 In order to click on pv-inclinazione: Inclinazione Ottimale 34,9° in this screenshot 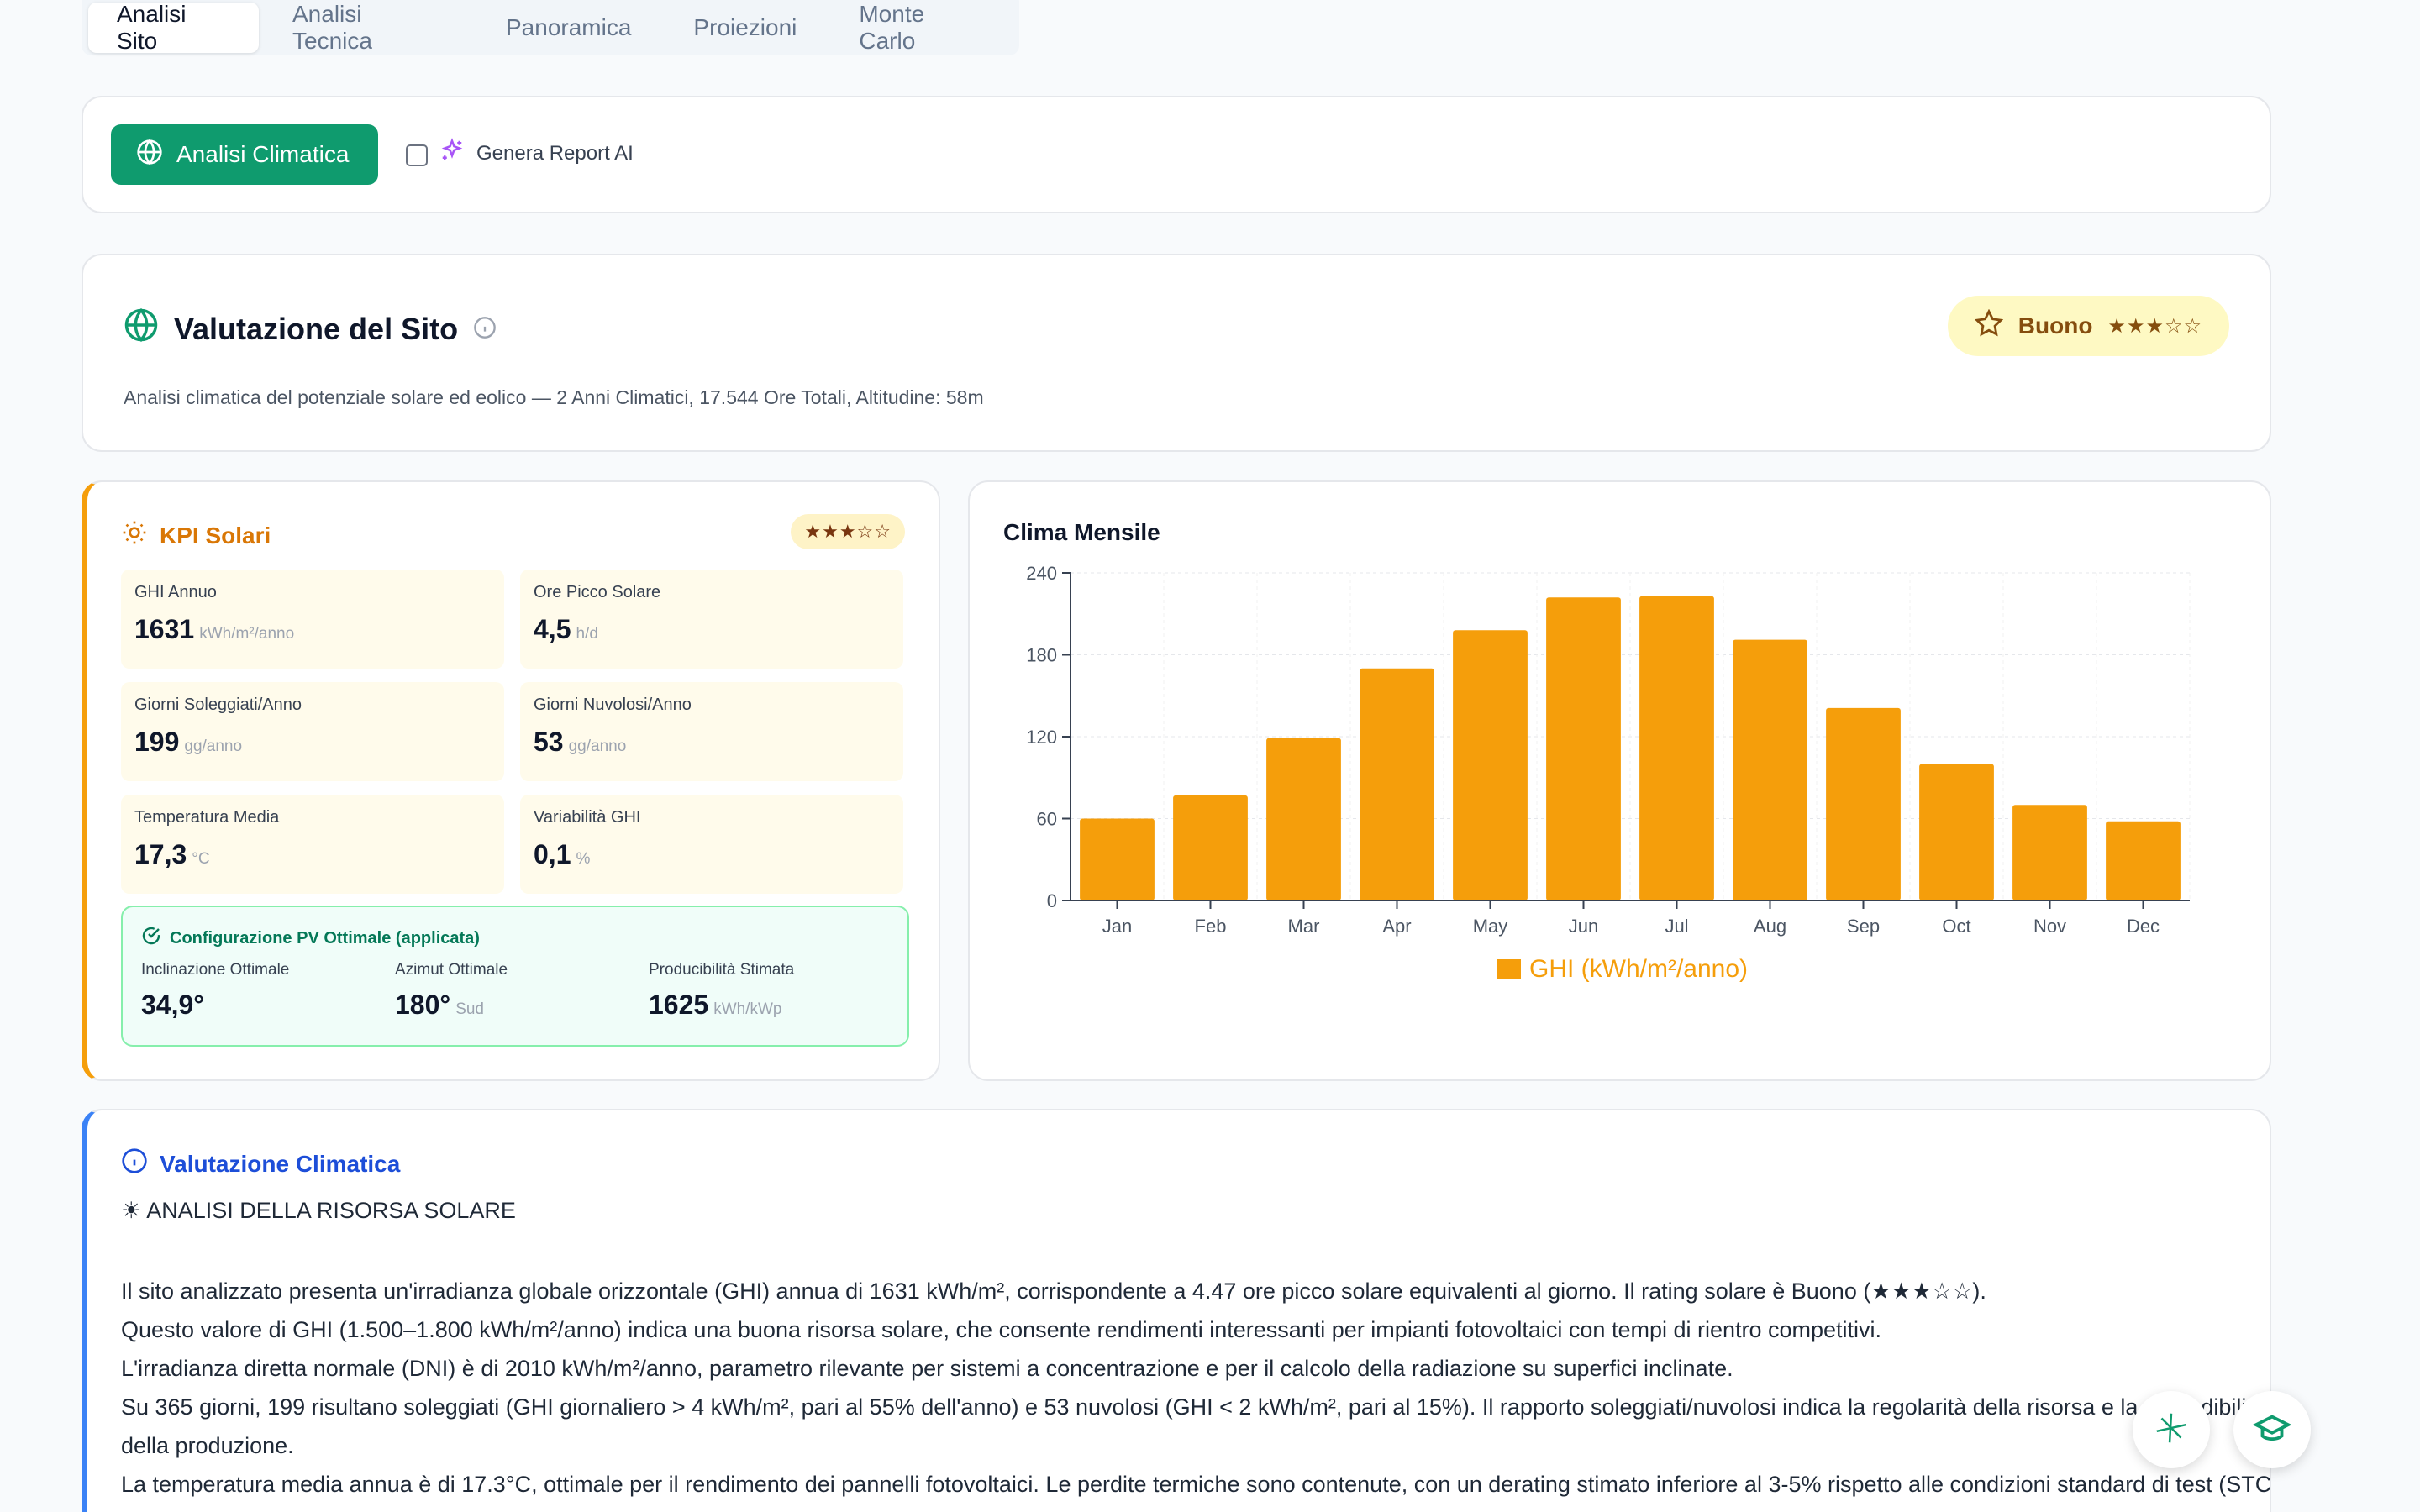, I will do `click(215, 991)`.